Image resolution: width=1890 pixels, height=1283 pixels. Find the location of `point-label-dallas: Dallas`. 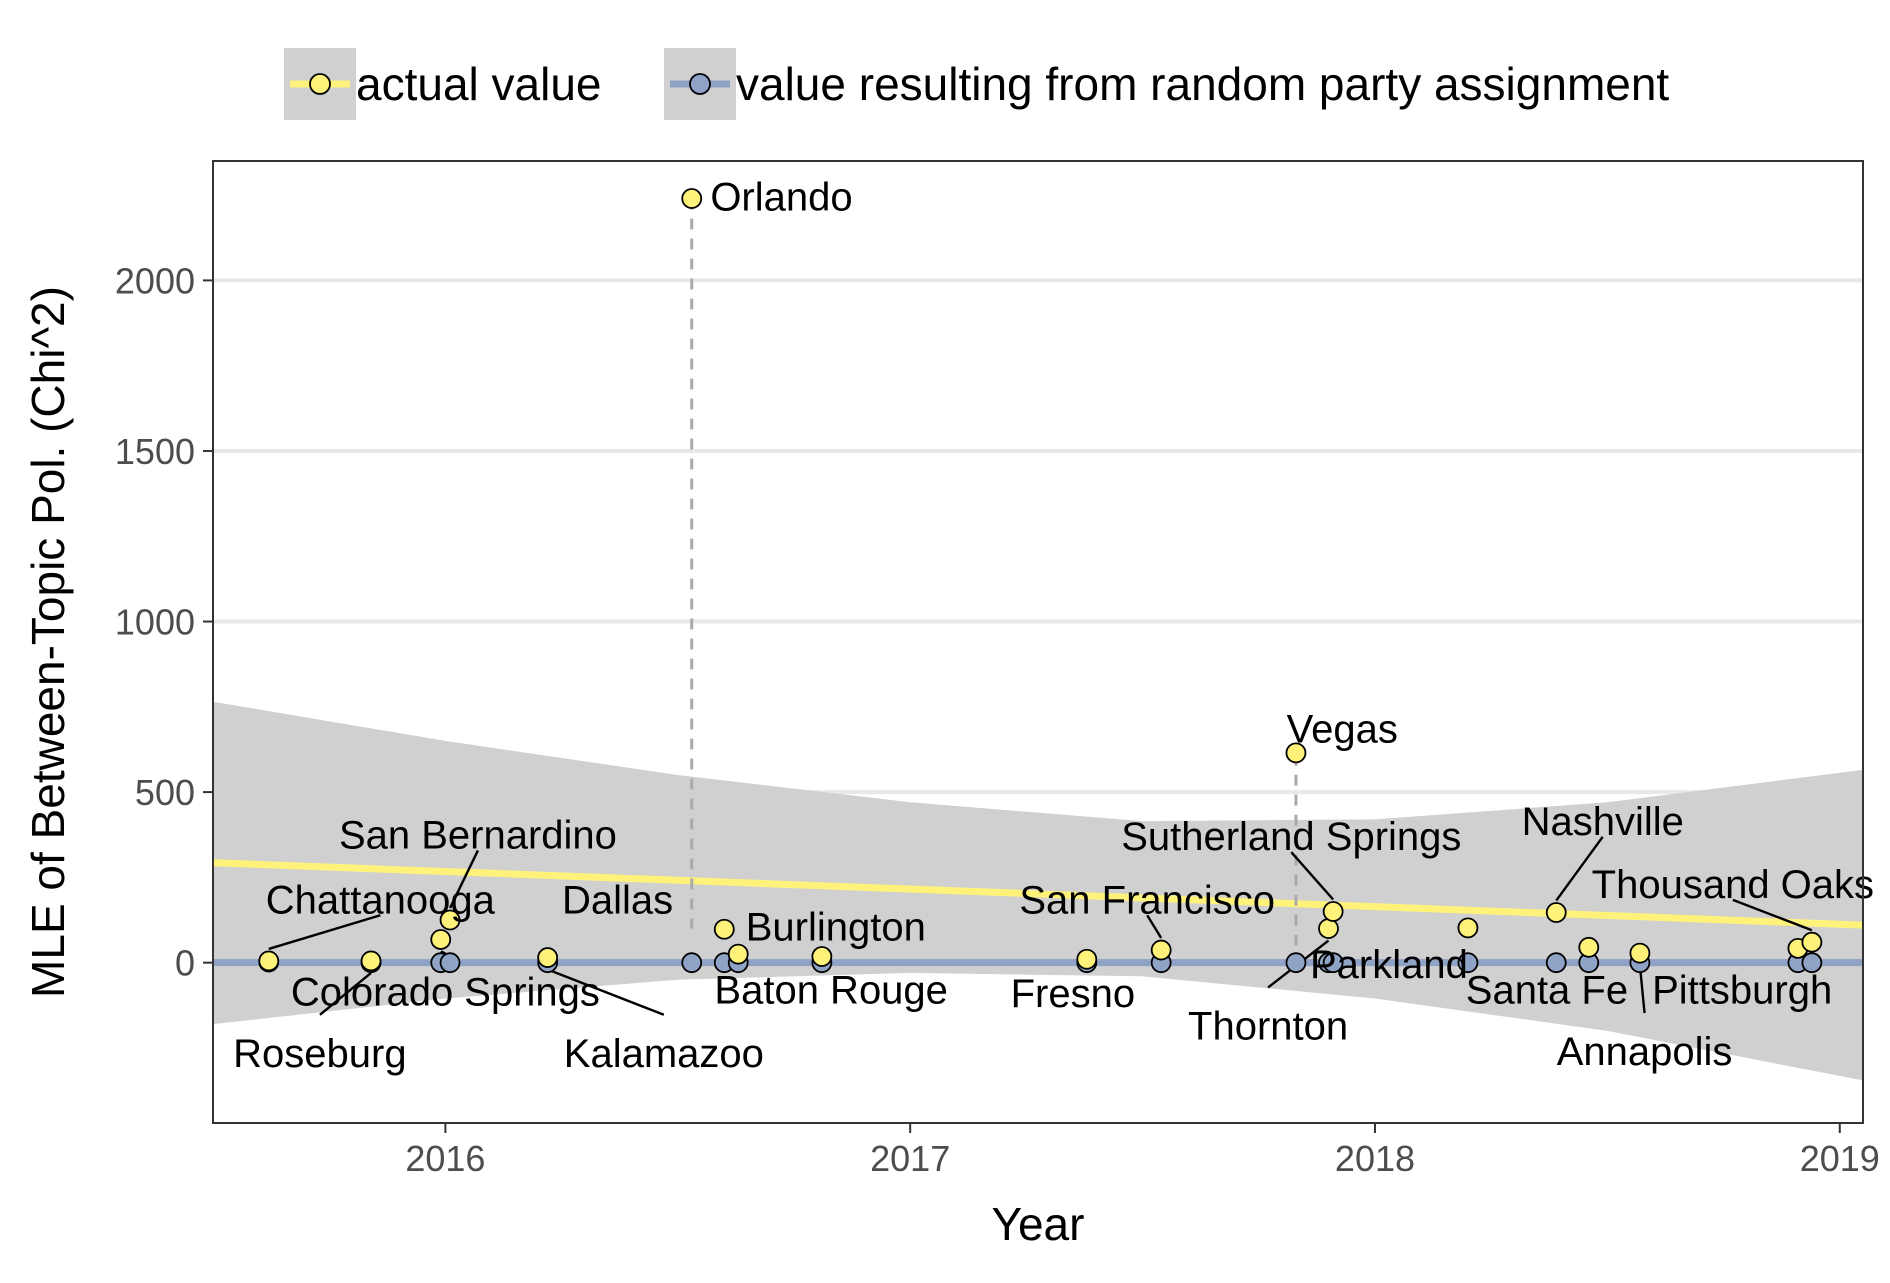

point-label-dallas: Dallas is located at coordinates (617, 900).